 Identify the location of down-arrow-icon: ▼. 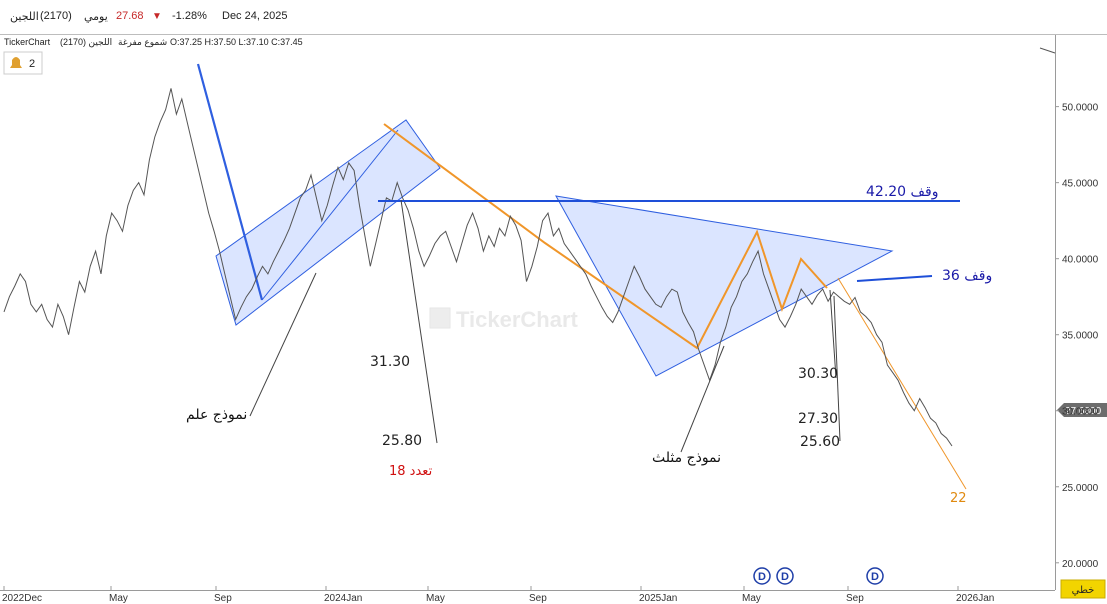
(157, 16).